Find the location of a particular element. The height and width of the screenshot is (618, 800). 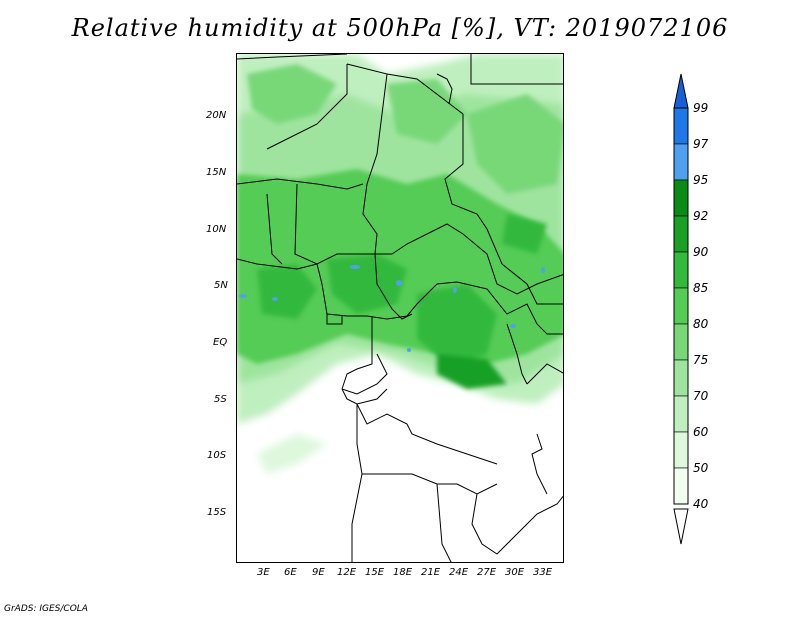

lat-label-10s: 10S is located at coordinates (217, 455).